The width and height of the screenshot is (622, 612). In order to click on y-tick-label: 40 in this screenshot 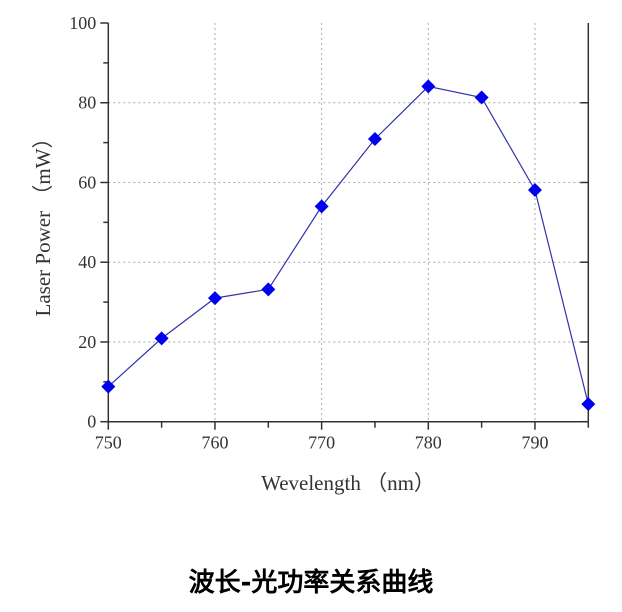, I will do `click(87, 262)`.